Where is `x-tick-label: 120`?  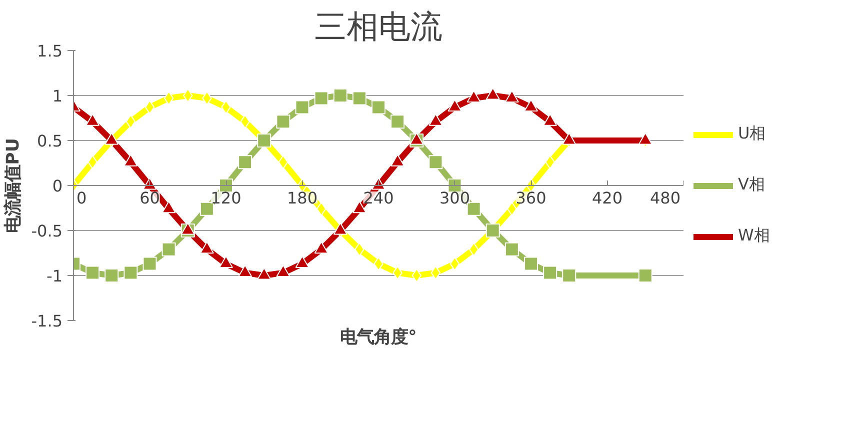 x-tick-label: 120 is located at coordinates (226, 198).